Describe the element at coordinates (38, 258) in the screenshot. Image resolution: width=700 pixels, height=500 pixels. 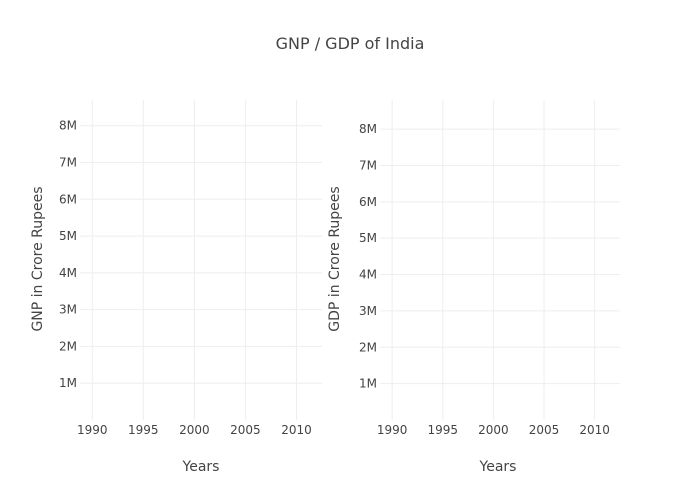
I see `gnp-y-axis-title: GNP in Crore Rupees` at that location.